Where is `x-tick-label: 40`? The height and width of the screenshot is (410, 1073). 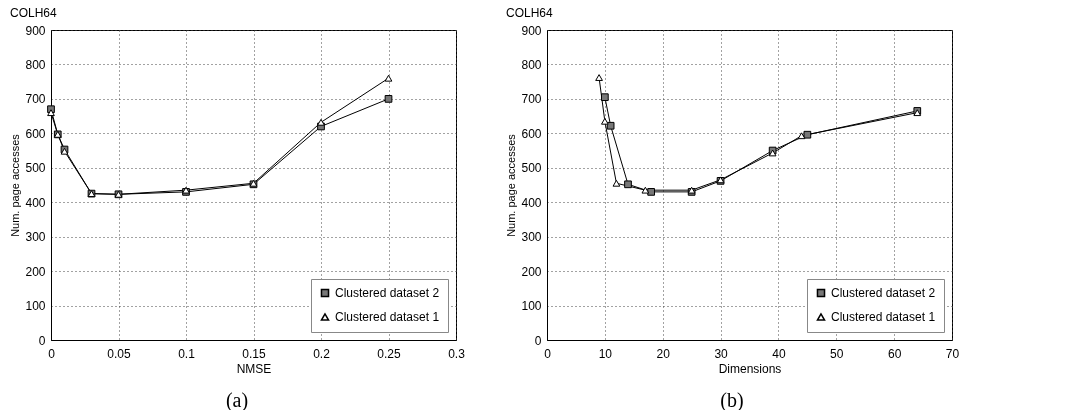 x-tick-label: 40 is located at coordinates (779, 353).